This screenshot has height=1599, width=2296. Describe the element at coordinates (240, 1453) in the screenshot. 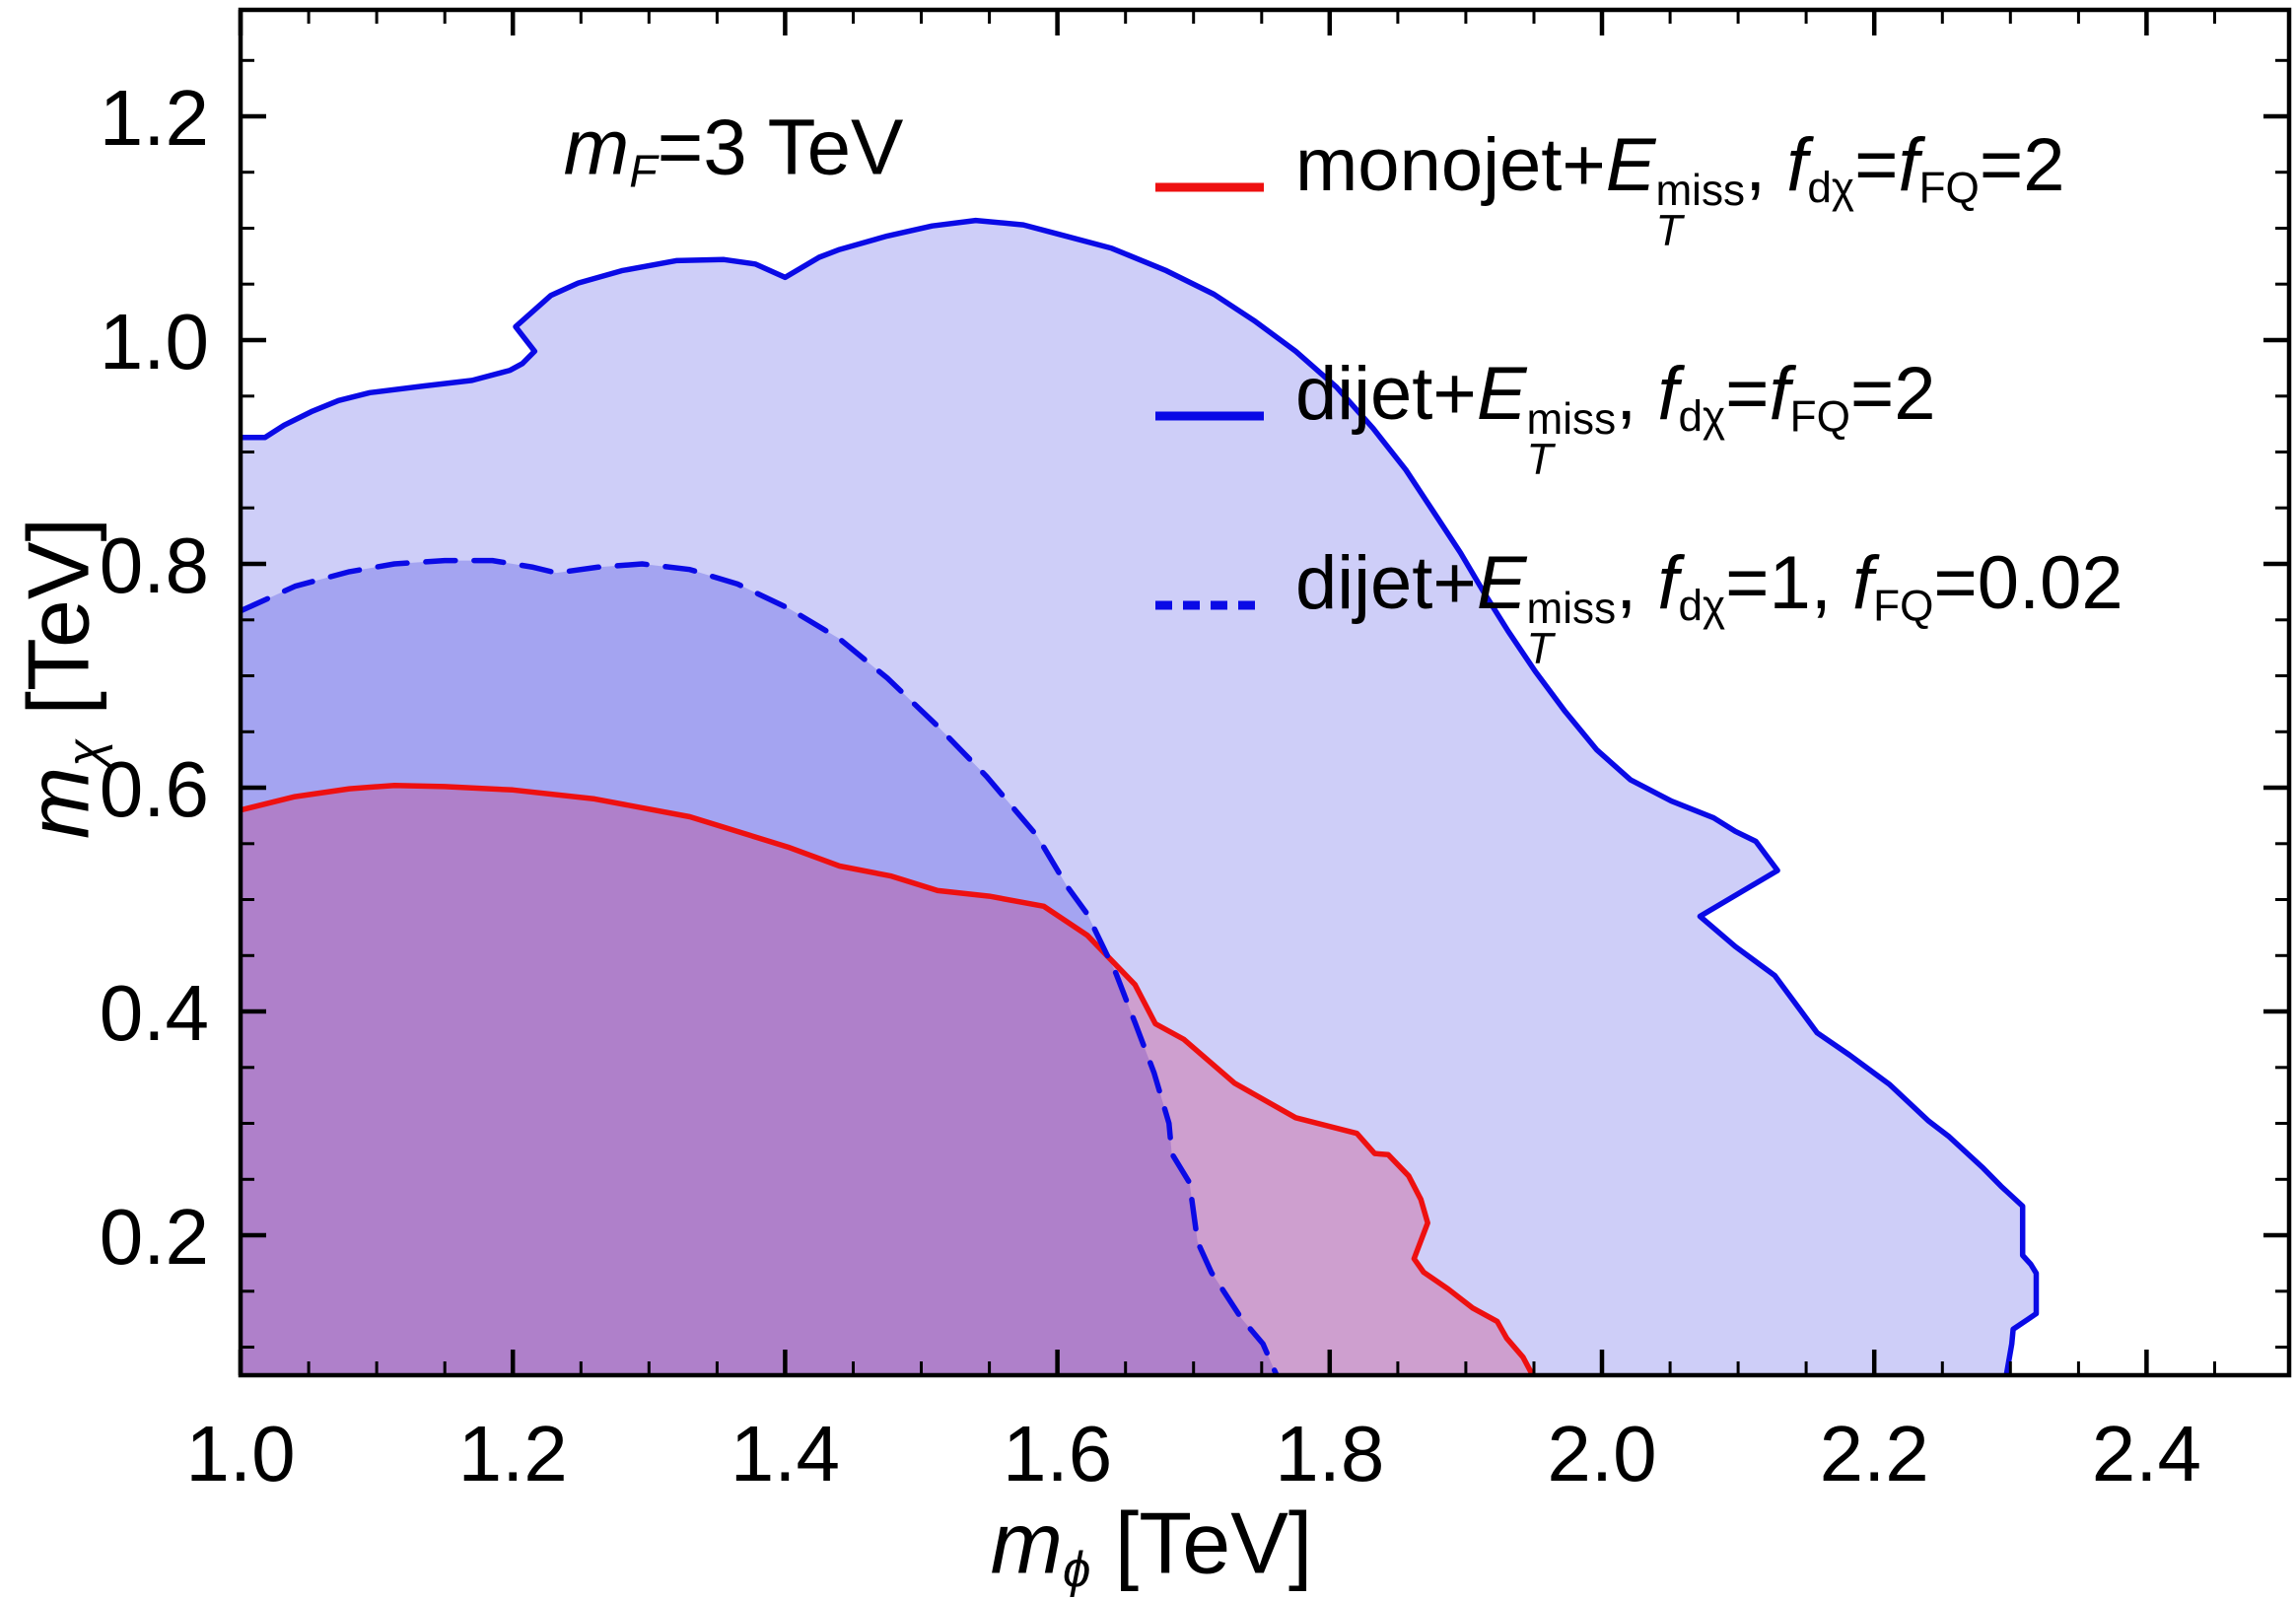

I see `x-tick-label: 1.0` at that location.